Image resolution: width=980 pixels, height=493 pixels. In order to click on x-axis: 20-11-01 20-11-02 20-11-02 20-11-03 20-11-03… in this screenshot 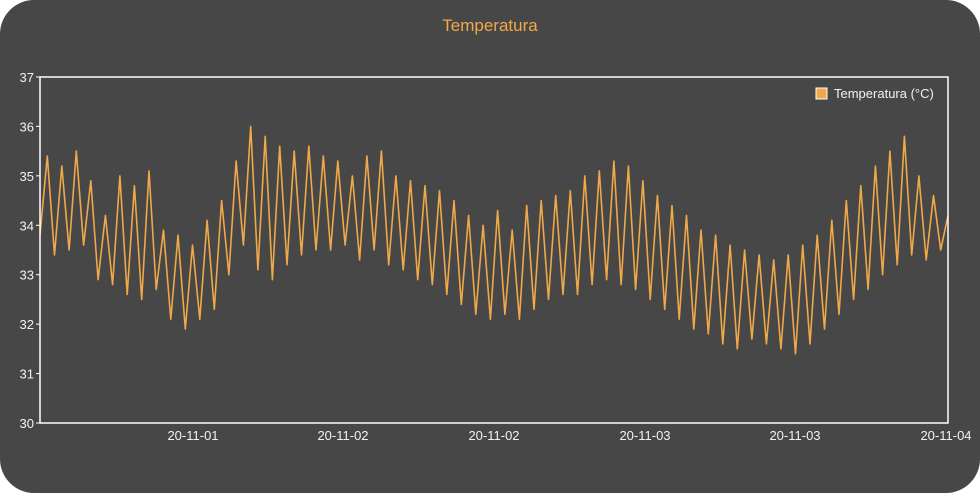, I will do `click(569, 435)`.